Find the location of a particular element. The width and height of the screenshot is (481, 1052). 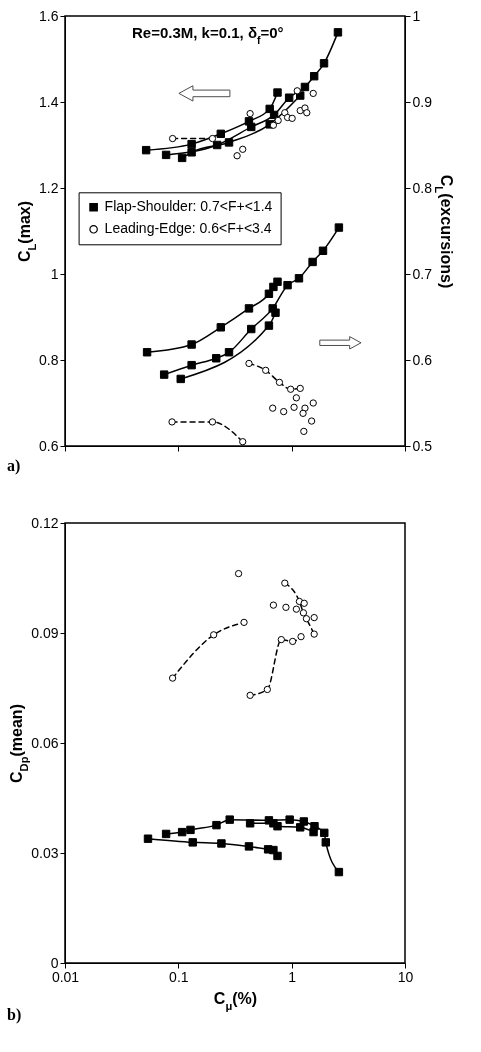

y2-tick-label: 1 is located at coordinates (416, 15).